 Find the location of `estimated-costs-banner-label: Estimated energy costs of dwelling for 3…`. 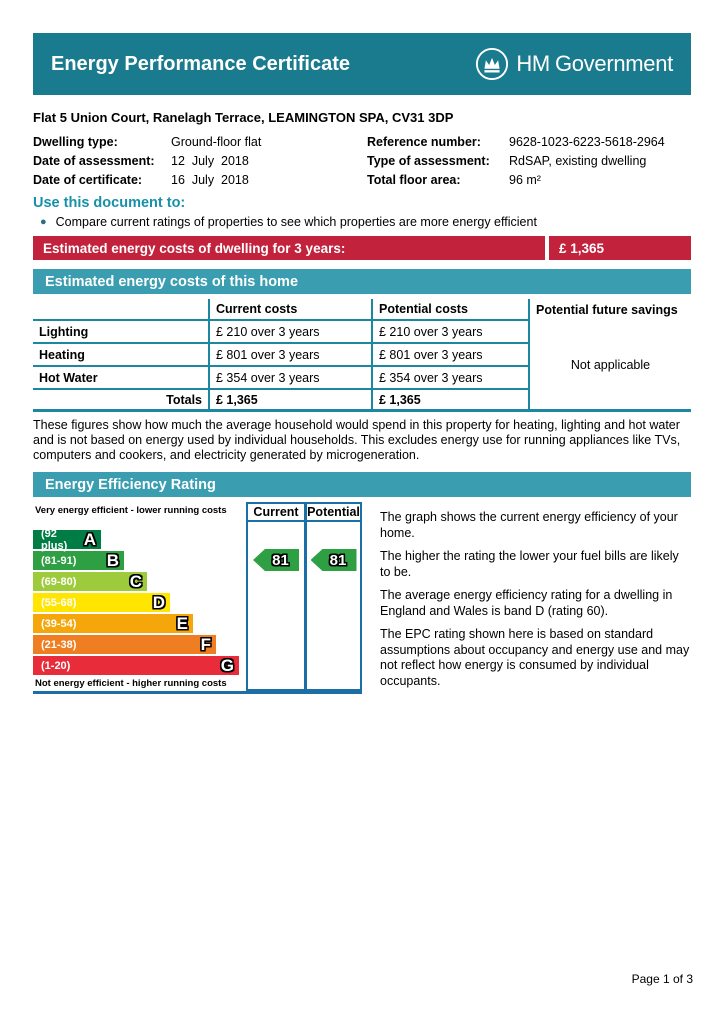

estimated-costs-banner-label: Estimated energy costs of dwelling for 3… is located at coordinates (289, 248).